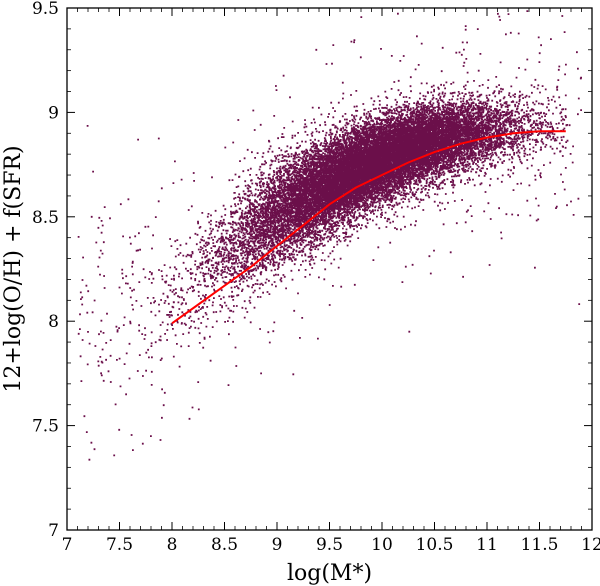  I want to click on y-tick-label: 7.5, so click(45, 427).